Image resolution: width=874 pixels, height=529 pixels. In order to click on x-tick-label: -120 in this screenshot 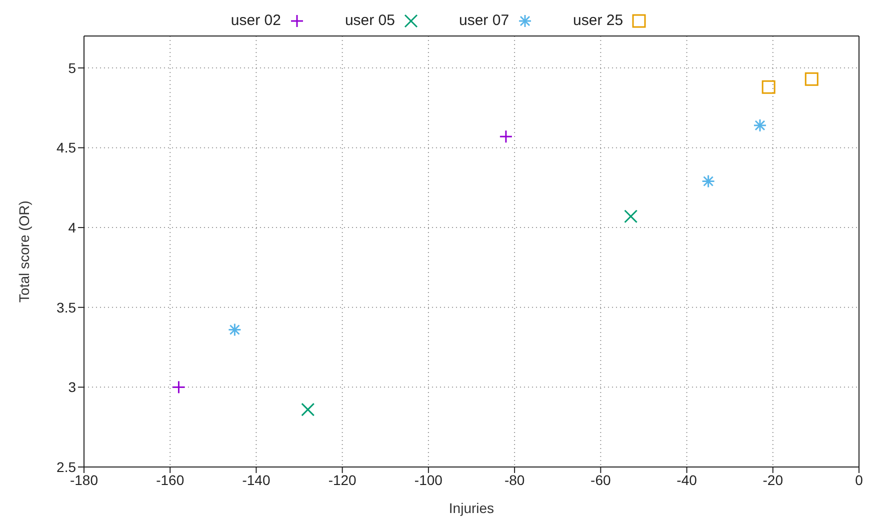, I will do `click(342, 480)`.